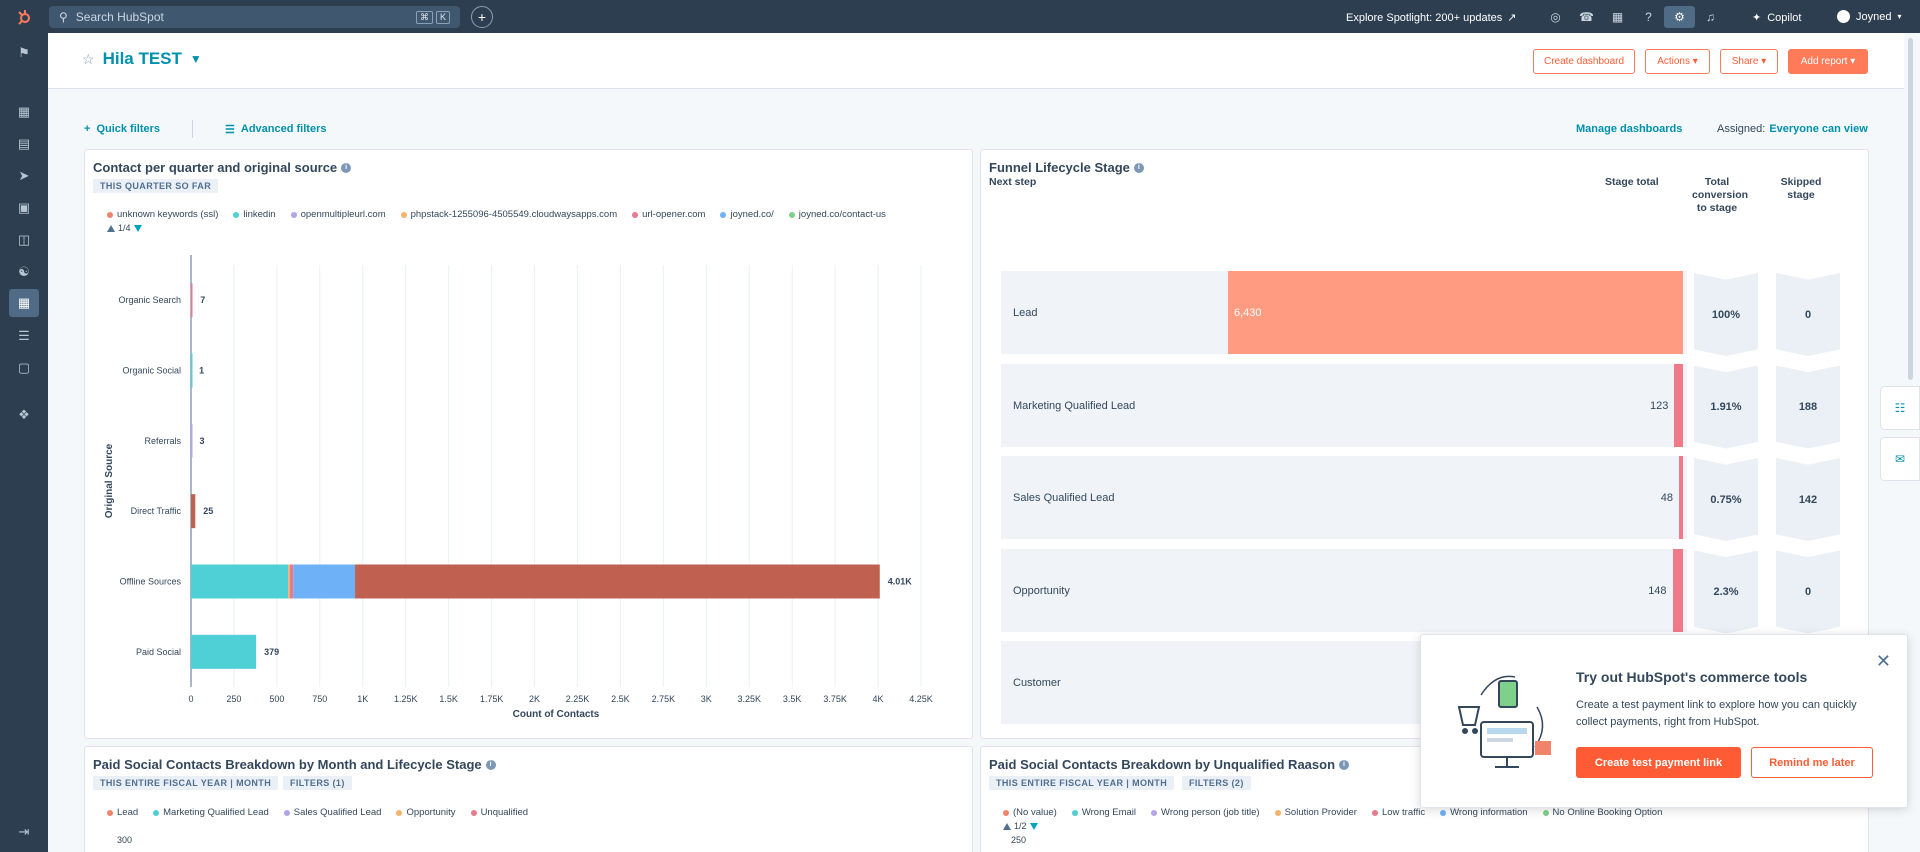  Describe the element at coordinates (1025, 313) in the screenshot. I see `funnel-stage-label: Lead` at that location.